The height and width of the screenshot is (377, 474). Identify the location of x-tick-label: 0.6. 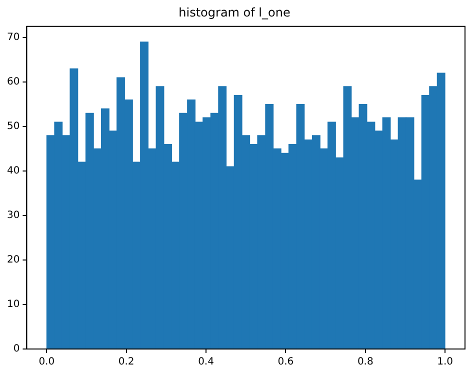
(286, 362).